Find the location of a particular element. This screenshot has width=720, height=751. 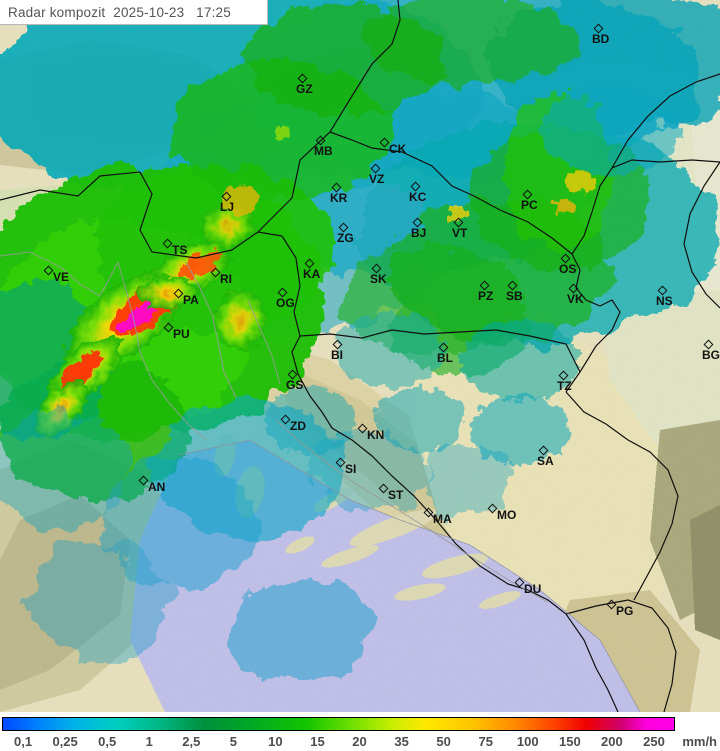

city-label: BL is located at coordinates (445, 358).